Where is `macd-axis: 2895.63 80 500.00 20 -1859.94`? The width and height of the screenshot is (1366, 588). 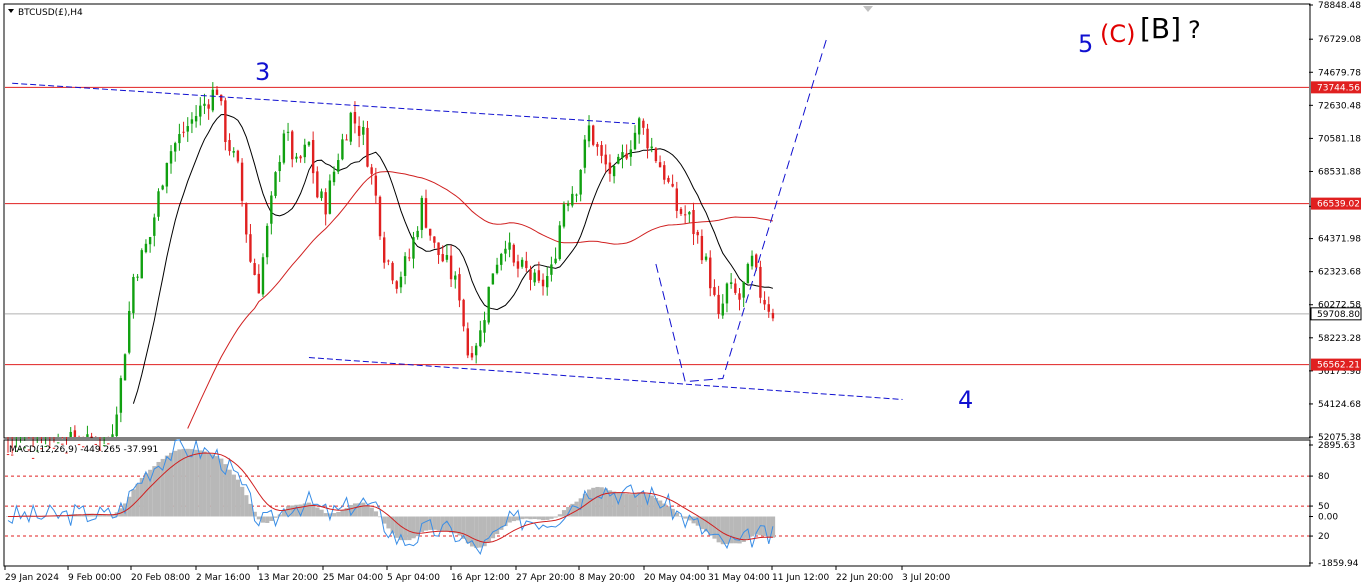
macd-axis: 2895.63 80 500.00 20 -1859.94 is located at coordinates (1334, 505).